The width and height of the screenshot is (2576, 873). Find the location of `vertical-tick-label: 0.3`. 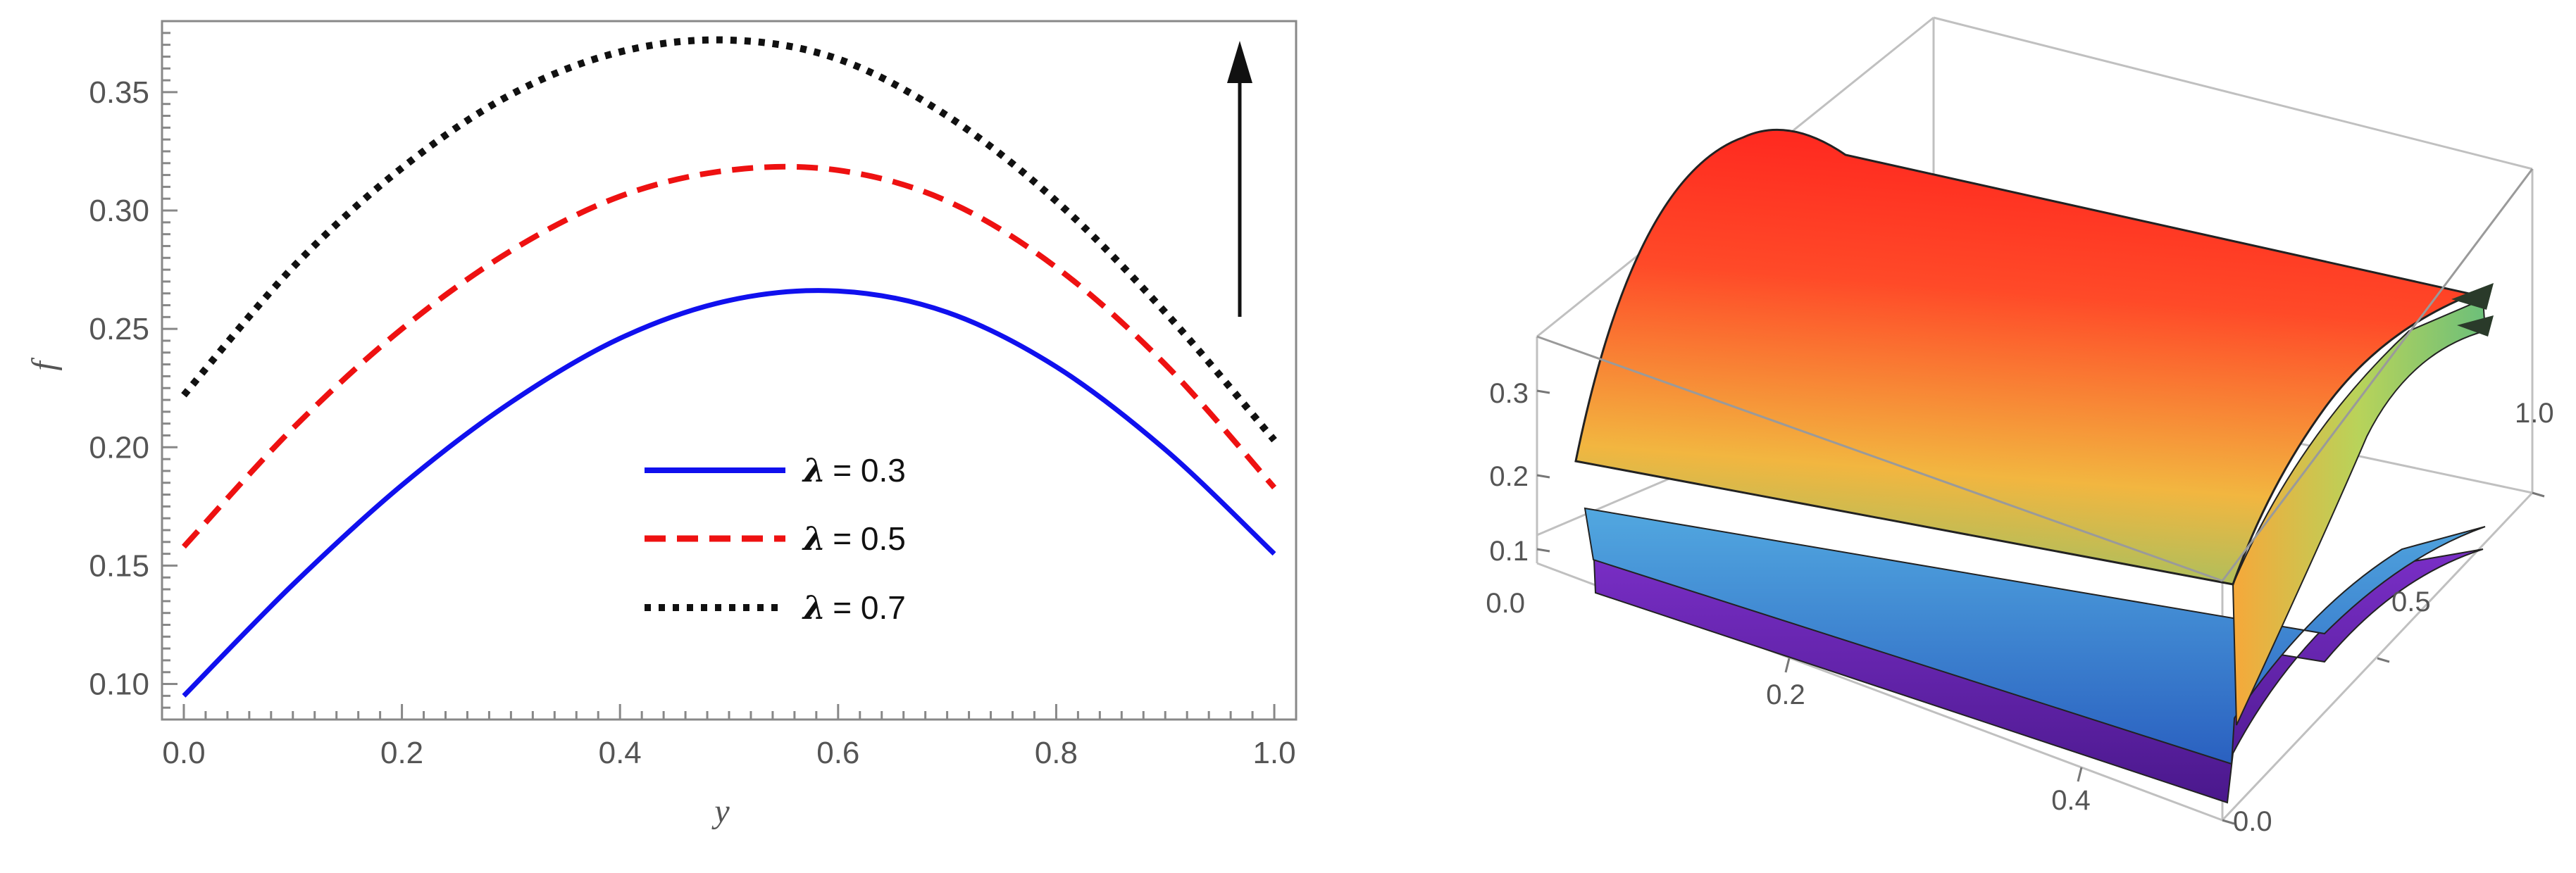

vertical-tick-label: 0.3 is located at coordinates (1509, 393).